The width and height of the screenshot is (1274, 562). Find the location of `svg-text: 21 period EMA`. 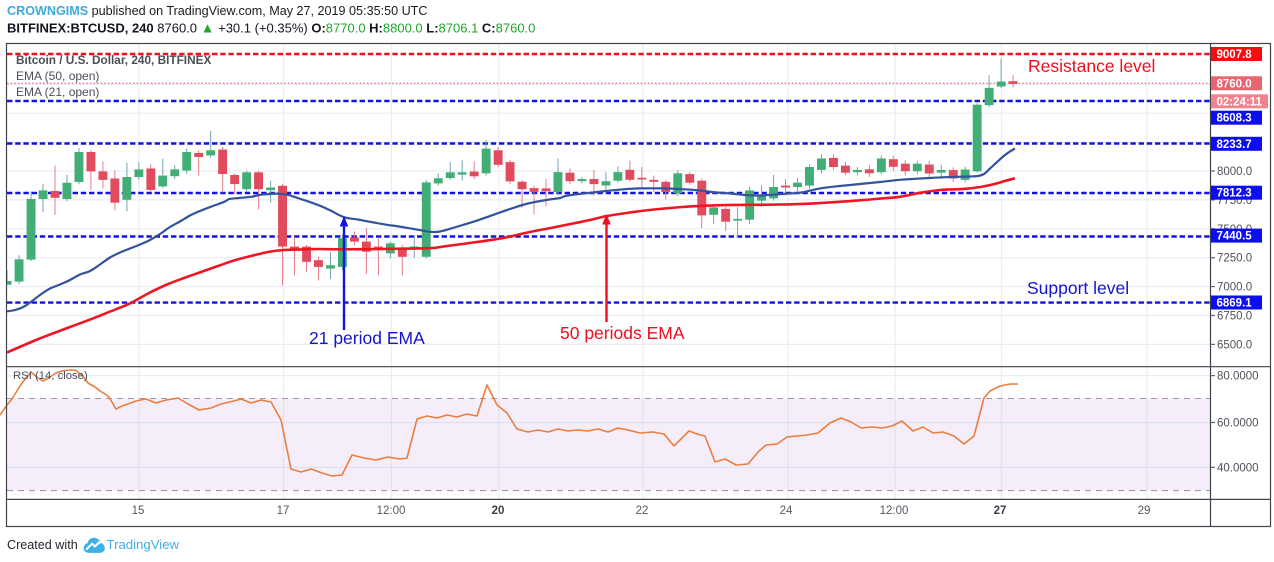

svg-text: 21 period EMA is located at coordinates (367, 338).